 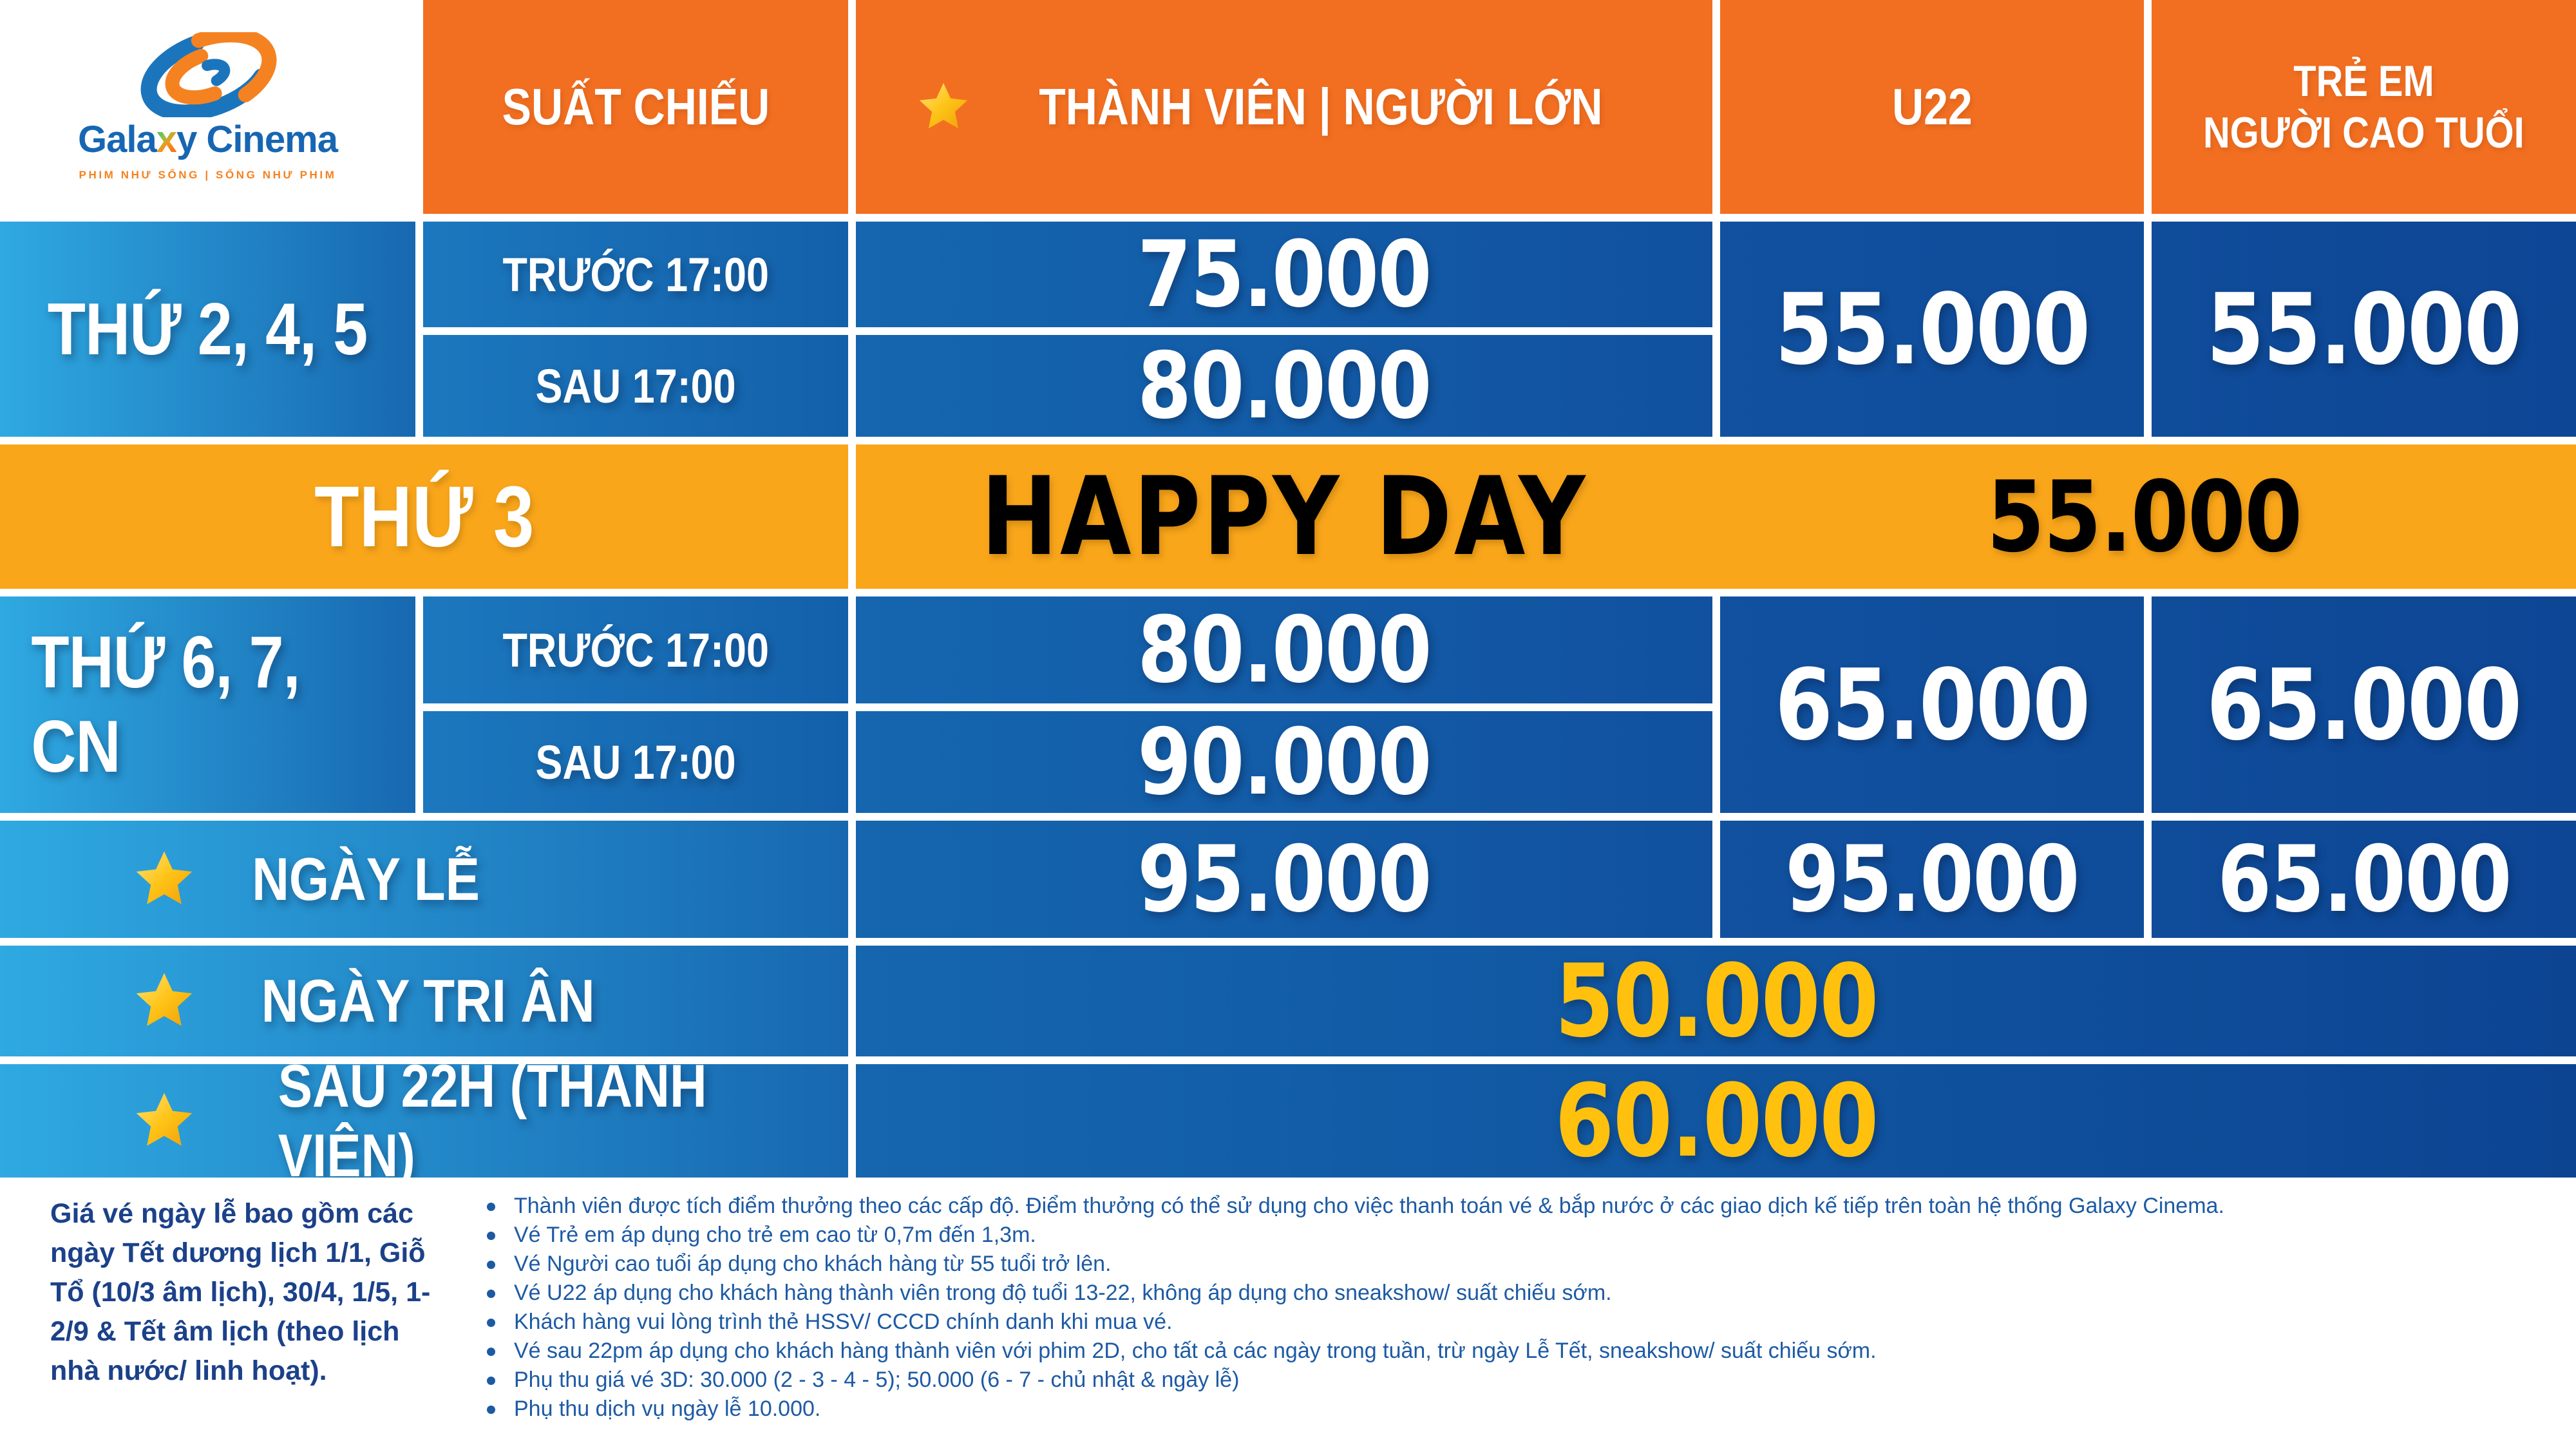 I want to click on header-showtime: SUẤT CHIẾU, so click(x=635, y=107).